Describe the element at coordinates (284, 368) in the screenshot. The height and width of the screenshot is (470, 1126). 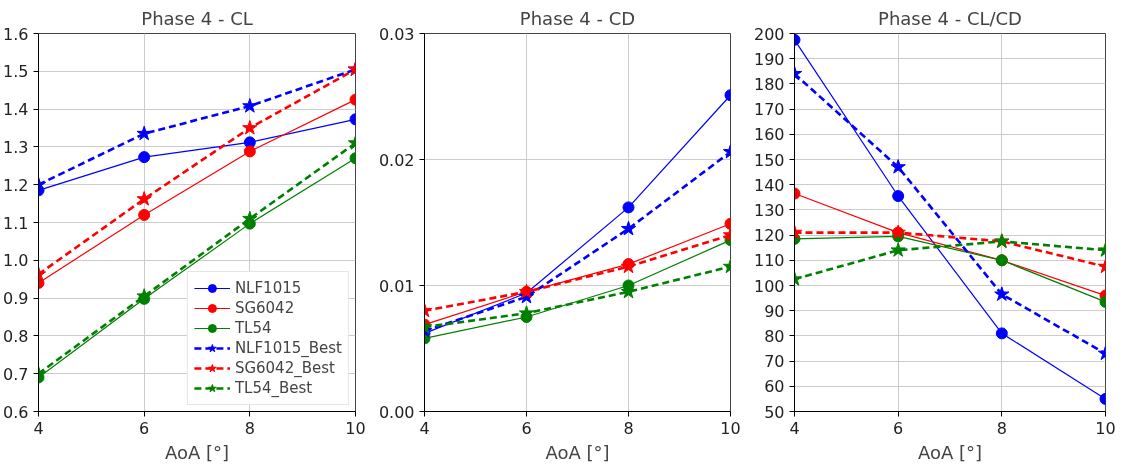
I see `legend-label: SG6042_Best` at that location.